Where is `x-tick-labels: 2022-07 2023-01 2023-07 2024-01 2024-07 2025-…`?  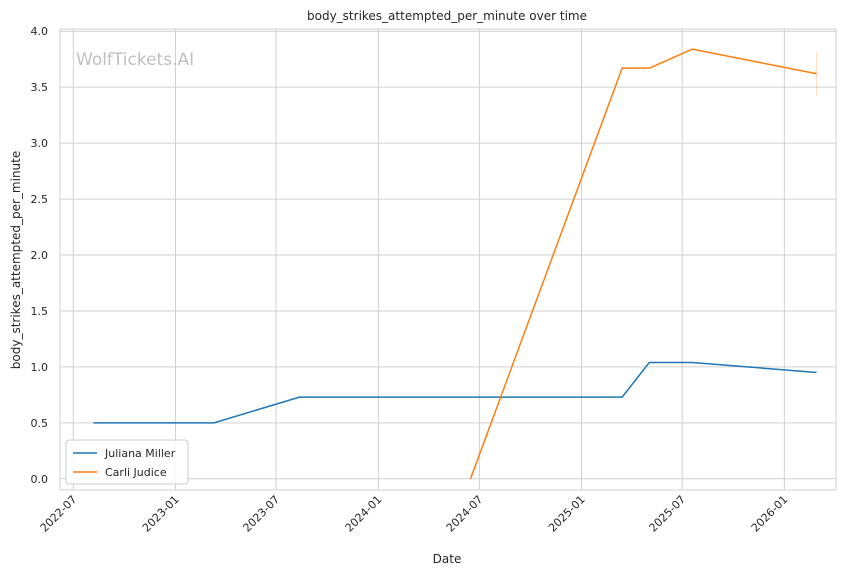
x-tick-labels: 2022-07 2023-01 2023-07 2024-01 2024-07 2025-… is located at coordinates (414, 514).